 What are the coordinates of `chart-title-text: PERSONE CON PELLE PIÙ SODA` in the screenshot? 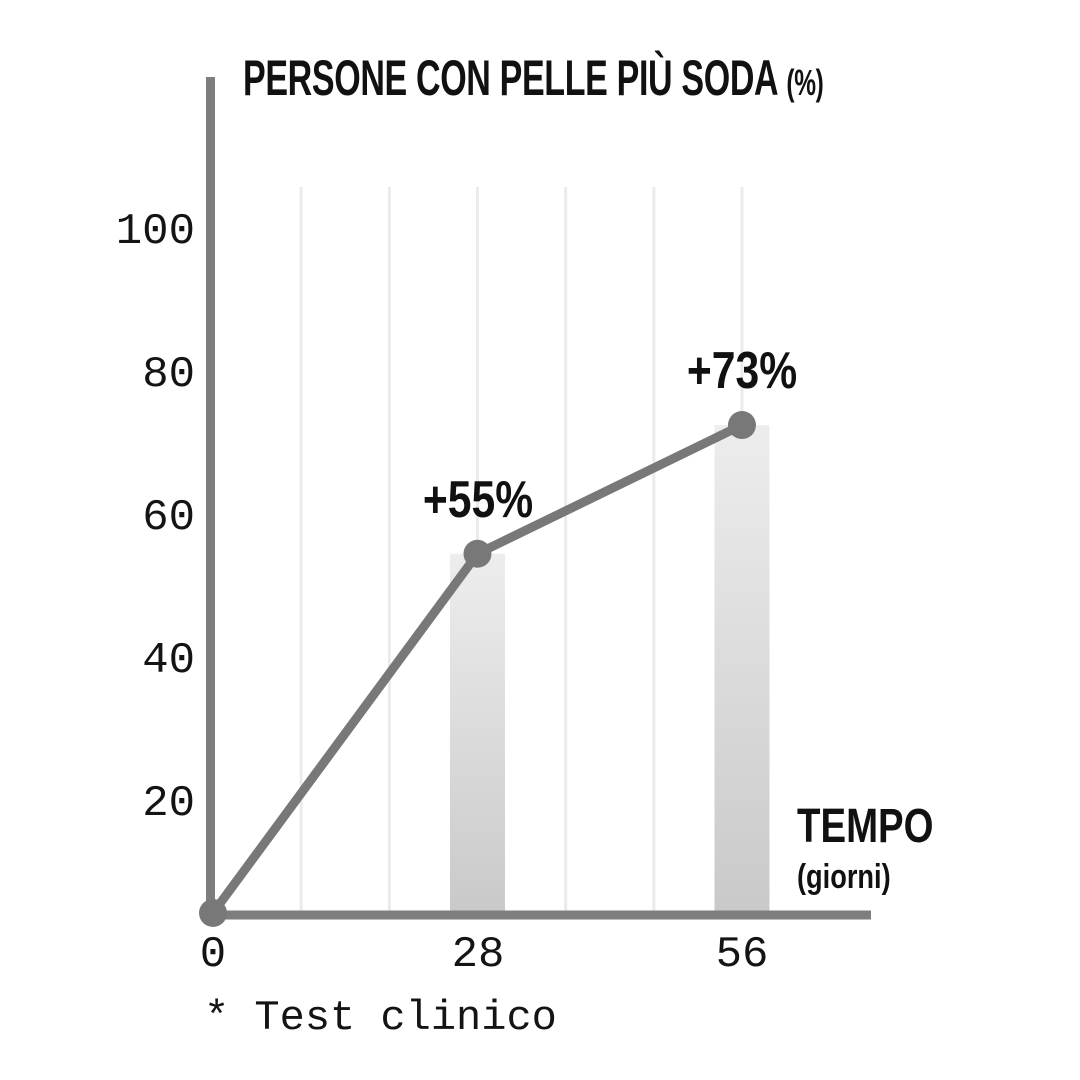 It's located at (511, 78).